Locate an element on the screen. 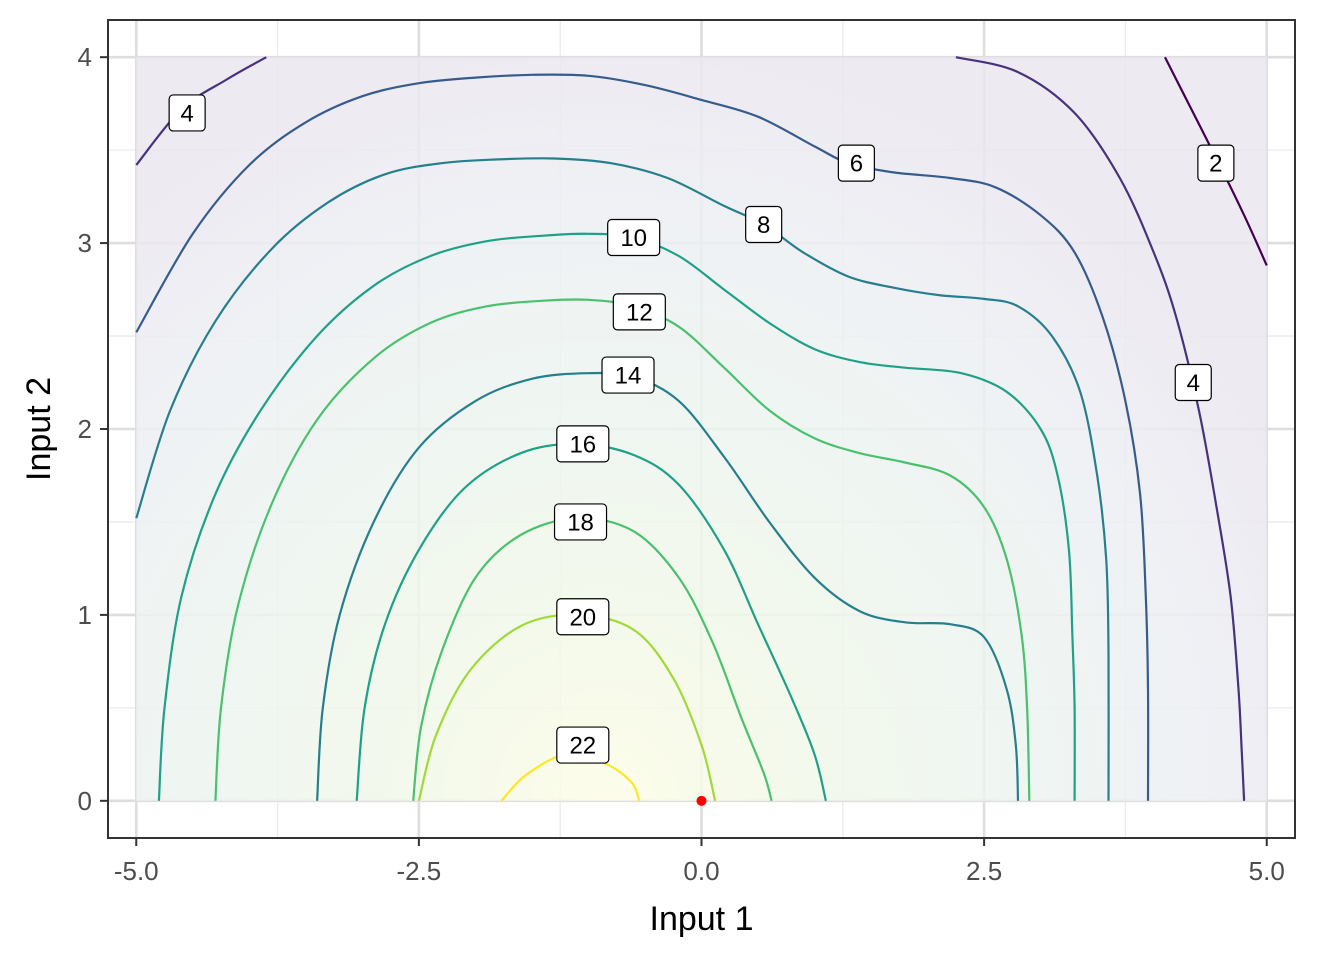  x-tick-label: 2.5 is located at coordinates (984, 871).